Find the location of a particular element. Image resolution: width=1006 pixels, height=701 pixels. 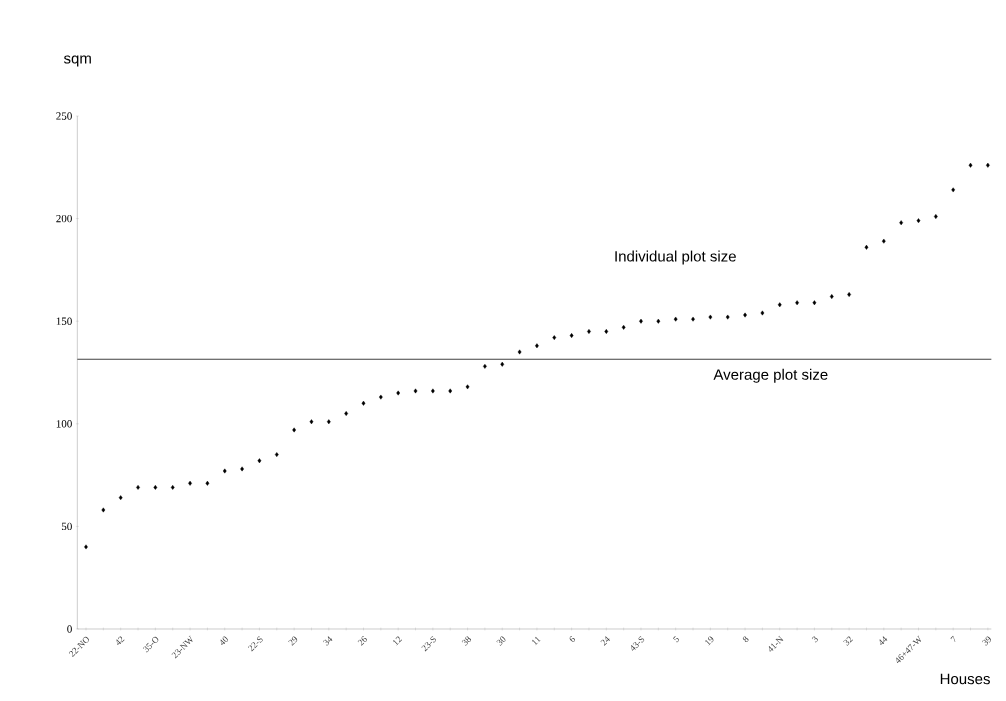

x-tick-label: 42 is located at coordinates (120, 641).